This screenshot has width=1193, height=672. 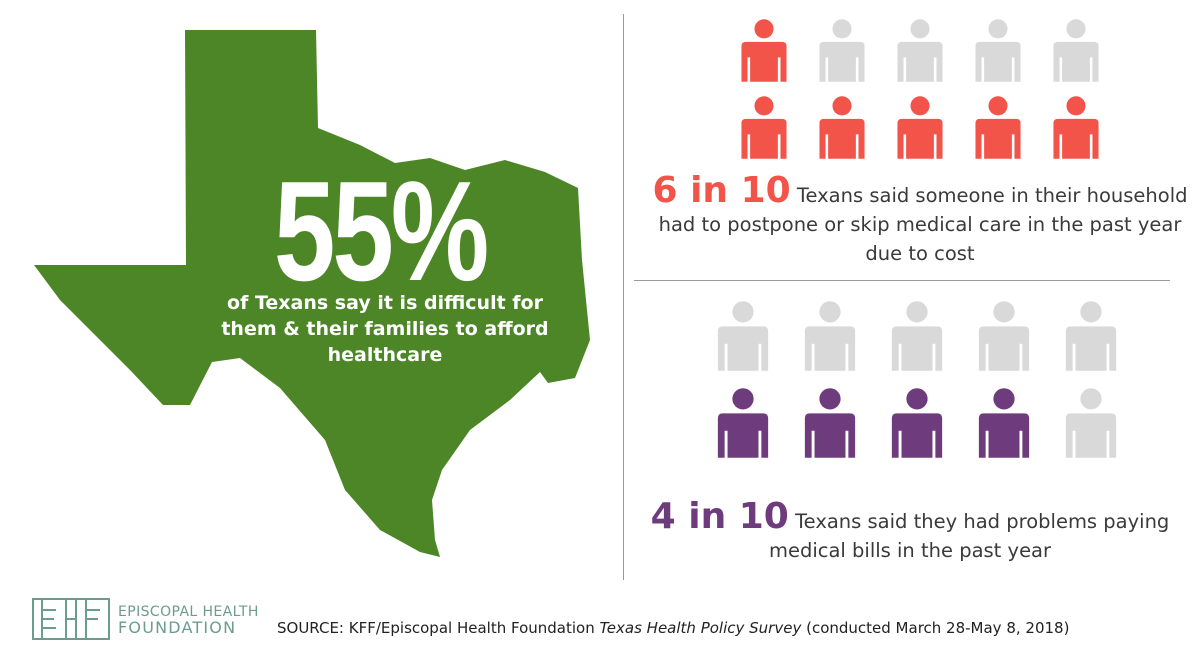 I want to click on stat-highlight: 4 in 10, so click(x=719, y=516).